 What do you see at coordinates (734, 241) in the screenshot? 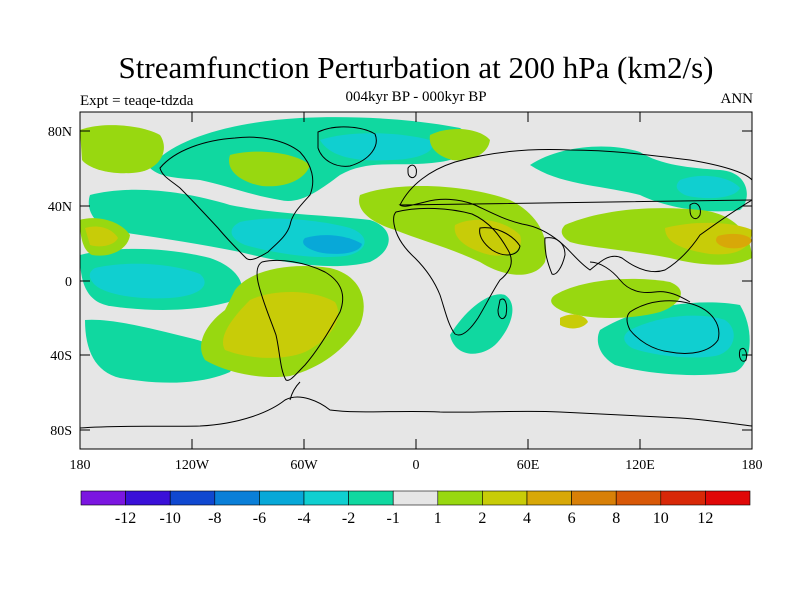
I see `region-pacific-west-max` at bounding box center [734, 241].